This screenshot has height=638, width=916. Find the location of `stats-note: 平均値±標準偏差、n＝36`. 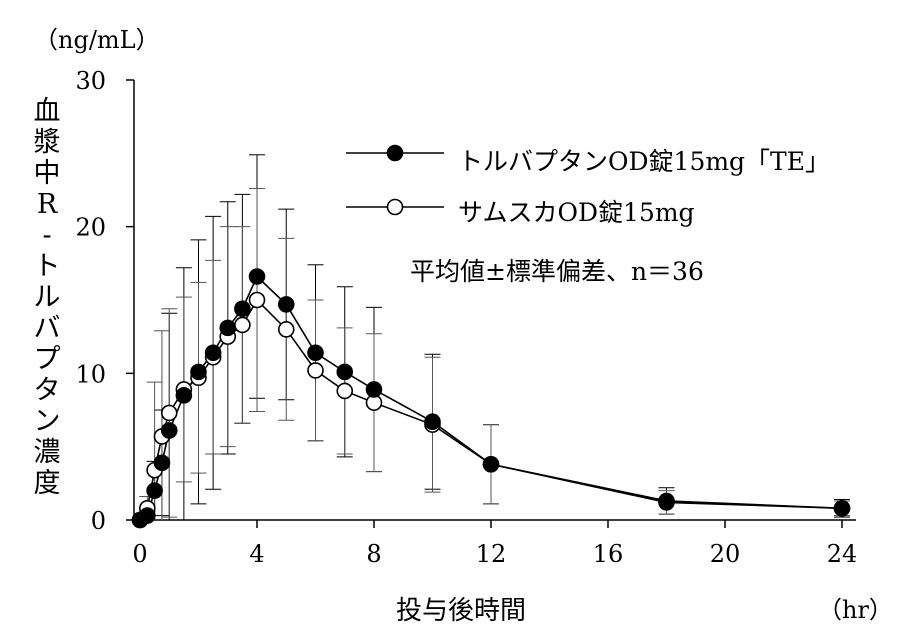

stats-note: 平均値±標準偏差、n＝36 is located at coordinates (557, 271).